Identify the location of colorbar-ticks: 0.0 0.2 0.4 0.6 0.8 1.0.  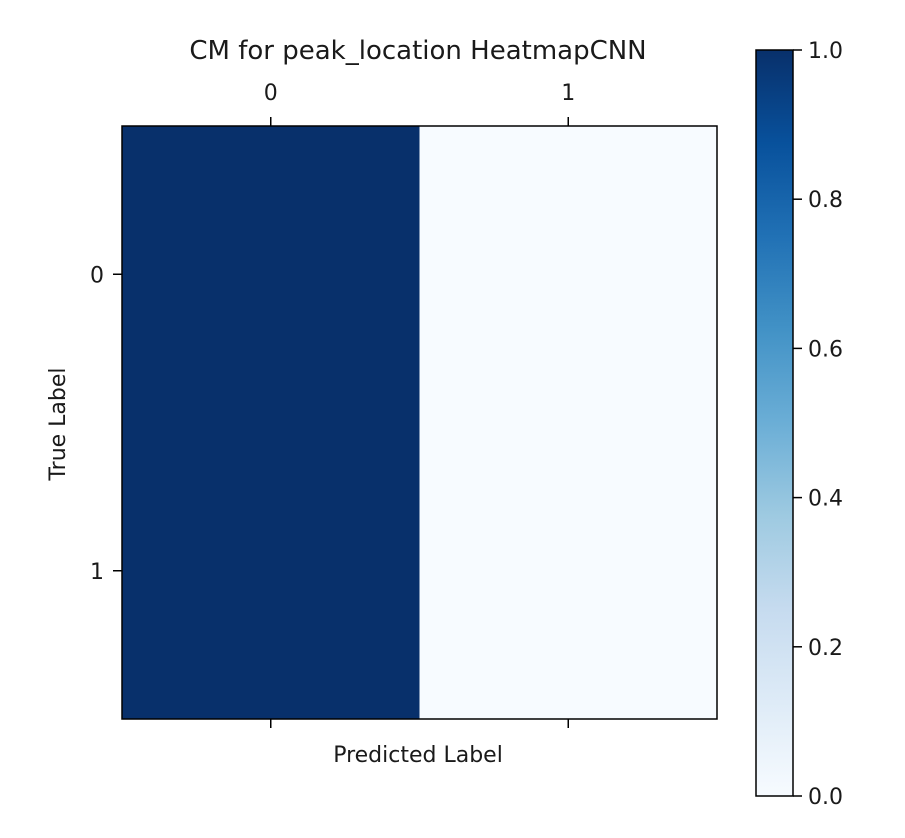
(818, 424).